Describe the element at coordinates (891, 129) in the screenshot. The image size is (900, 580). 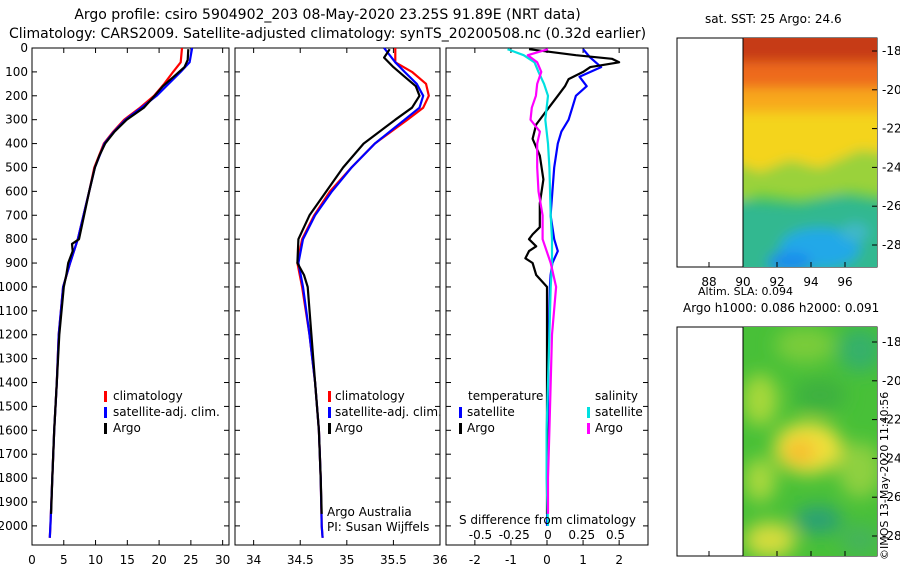
I see `sst-lat-tick: -22` at that location.